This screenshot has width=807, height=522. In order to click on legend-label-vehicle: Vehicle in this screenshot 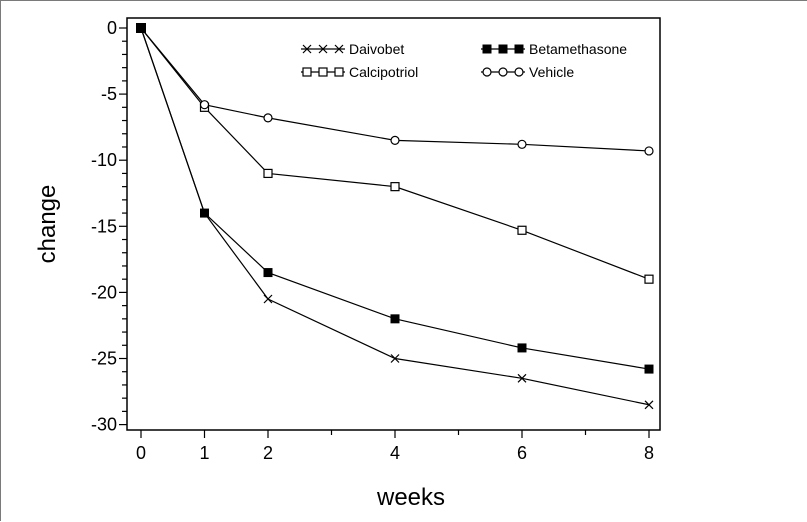, I will do `click(551, 72)`.